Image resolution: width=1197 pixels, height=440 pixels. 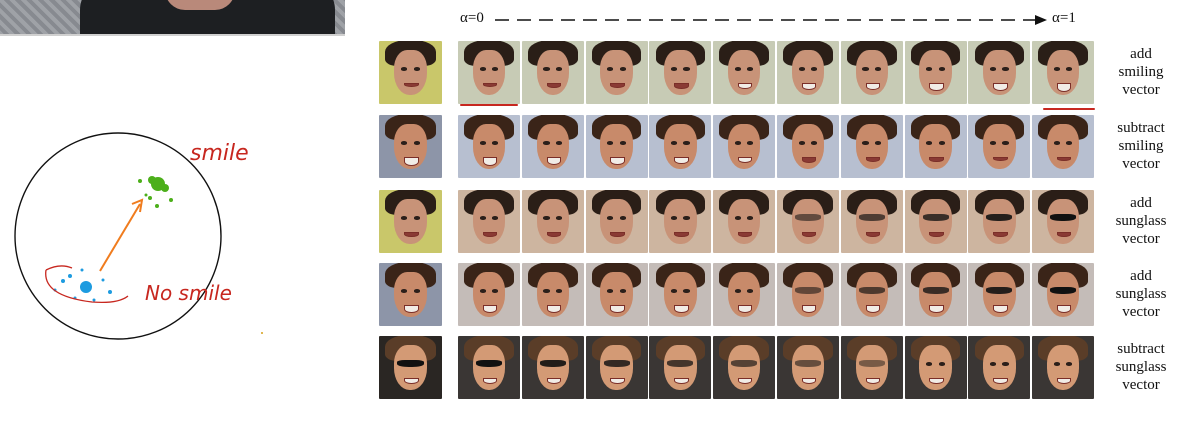 I want to click on alpha1-underline, so click(x=1069, y=109).